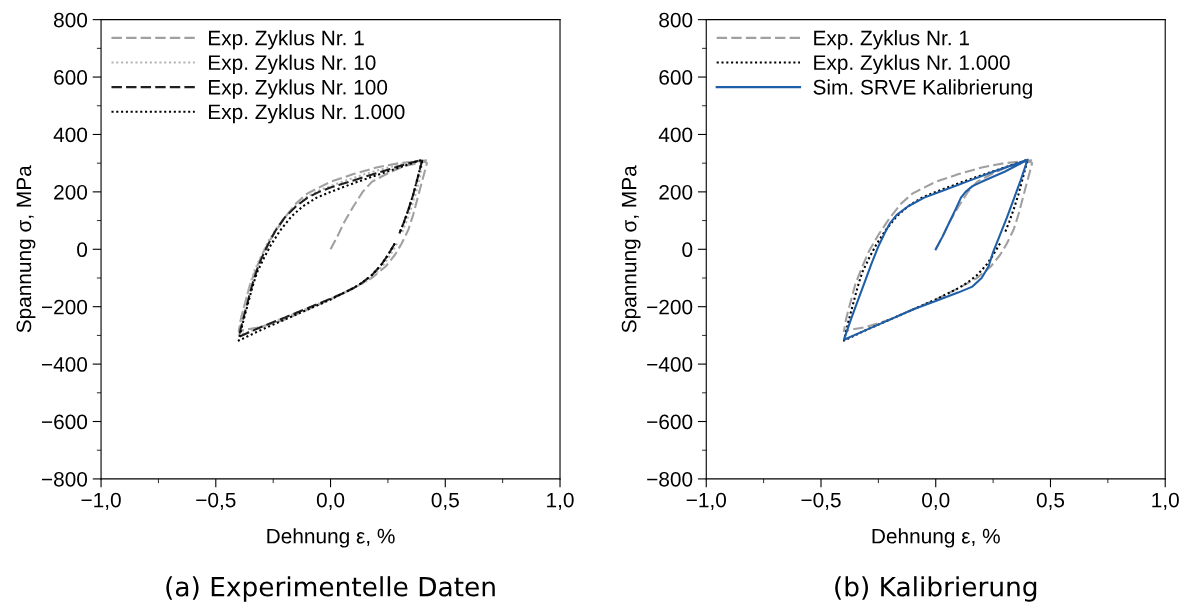 This screenshot has width=1189, height=614. Describe the element at coordinates (922, 89) in the screenshot. I see `legend-label: Sim. SRVE Kalibrierung` at that location.